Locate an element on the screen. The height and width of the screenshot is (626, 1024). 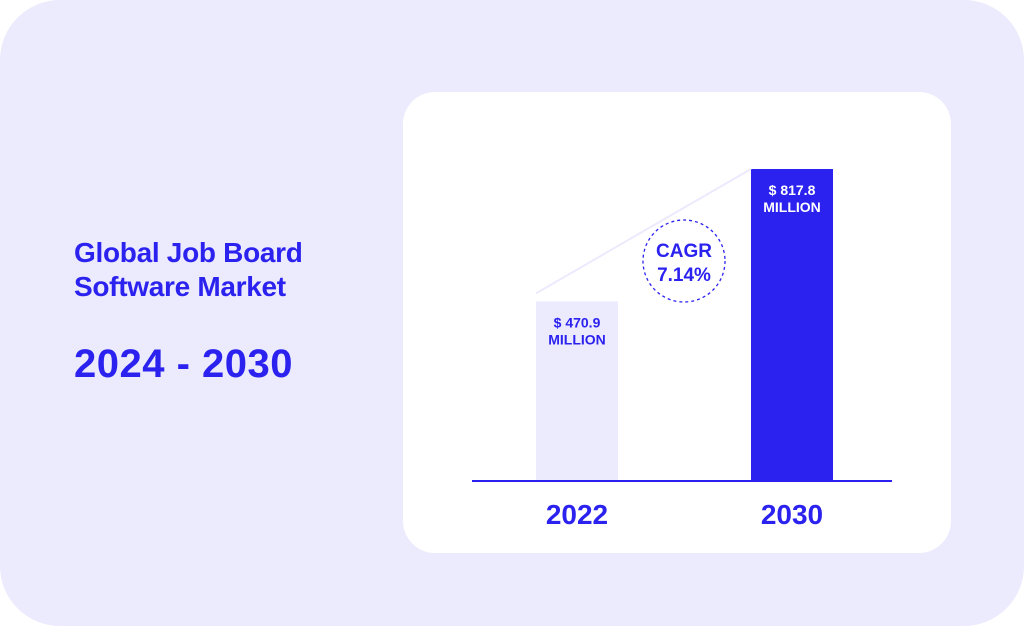
title-line-1: Global Job Board is located at coordinates (188, 252).